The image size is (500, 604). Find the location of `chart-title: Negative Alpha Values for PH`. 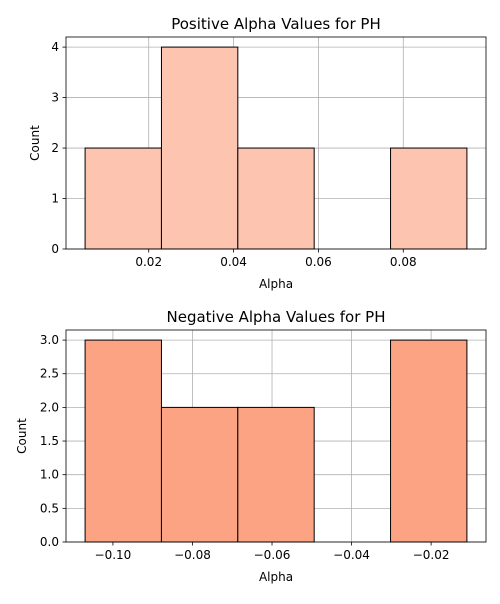

chart-title: Negative Alpha Values for PH is located at coordinates (276, 317).